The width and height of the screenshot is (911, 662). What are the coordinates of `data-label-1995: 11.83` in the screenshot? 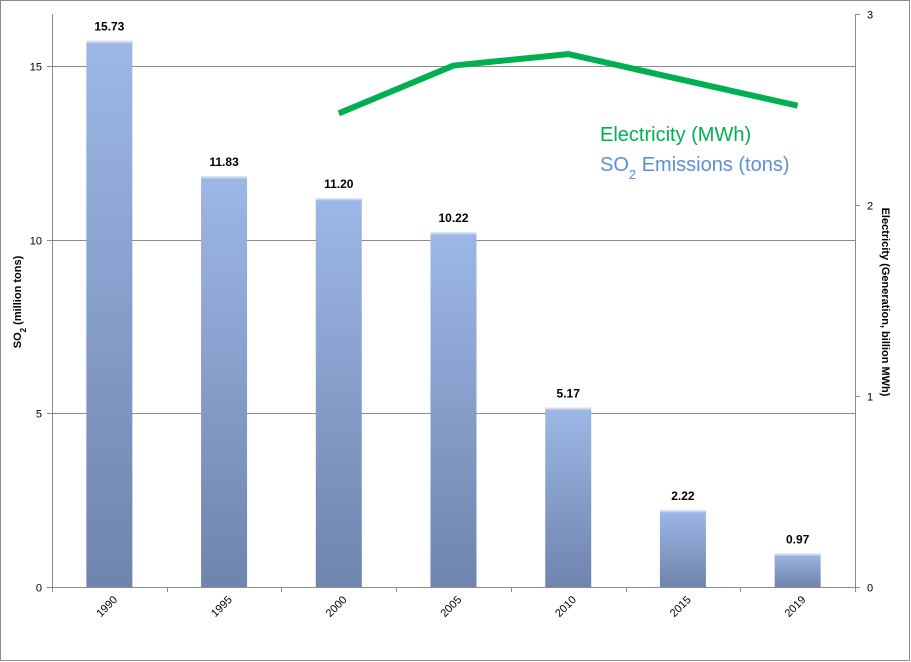 It's located at (224, 162).